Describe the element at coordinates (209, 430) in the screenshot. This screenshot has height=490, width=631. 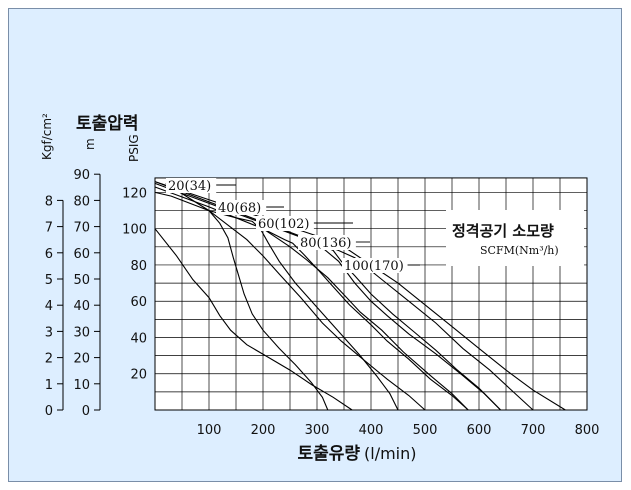
I see `x-tick-label: 100` at that location.